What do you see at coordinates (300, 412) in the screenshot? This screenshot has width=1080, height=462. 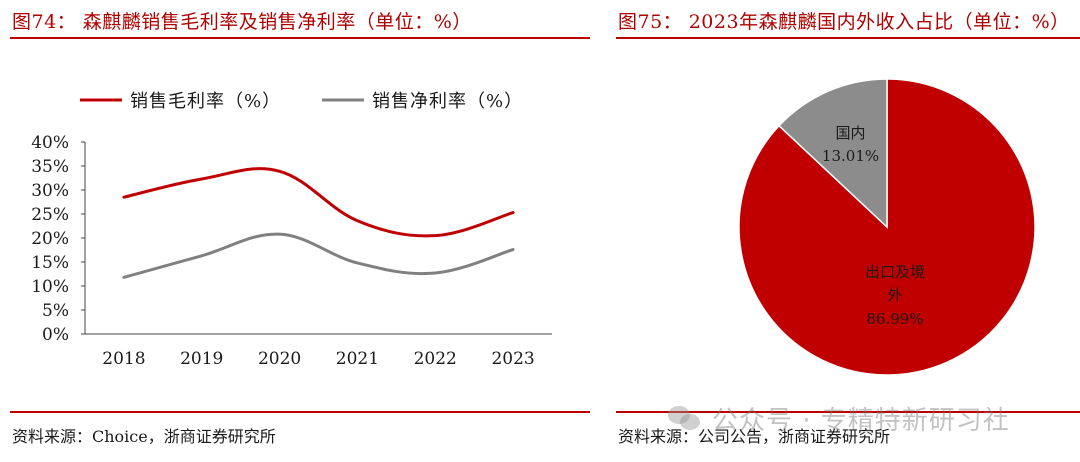 I see `left-source-rule` at bounding box center [300, 412].